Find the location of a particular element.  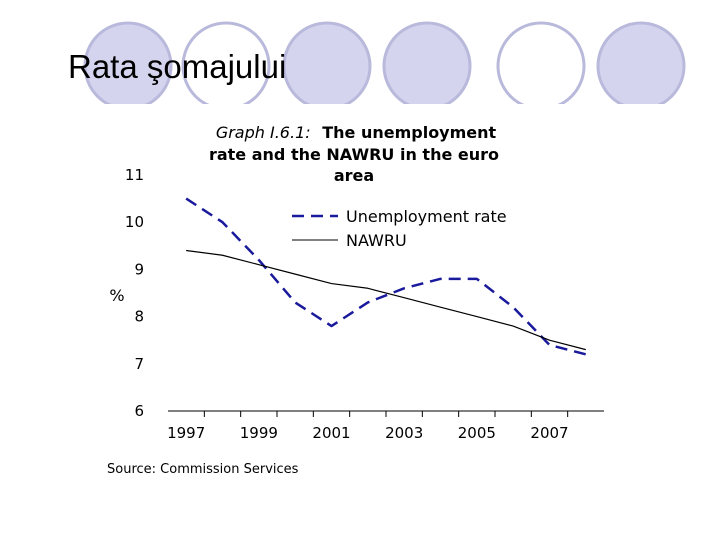

y-tick-label: 6 is located at coordinates (139, 411).